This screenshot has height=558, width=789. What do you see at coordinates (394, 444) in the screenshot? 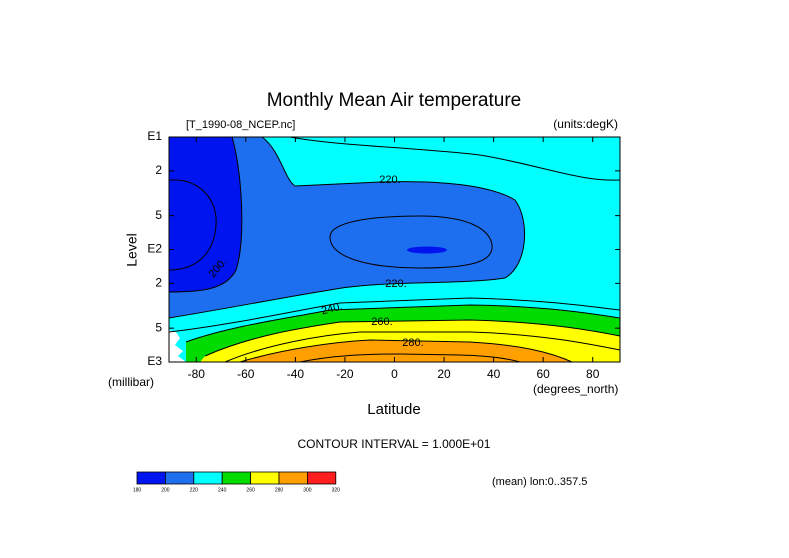
I see `contour-interval: CONTOUR INTERVAL = 1.000E+01` at bounding box center [394, 444].